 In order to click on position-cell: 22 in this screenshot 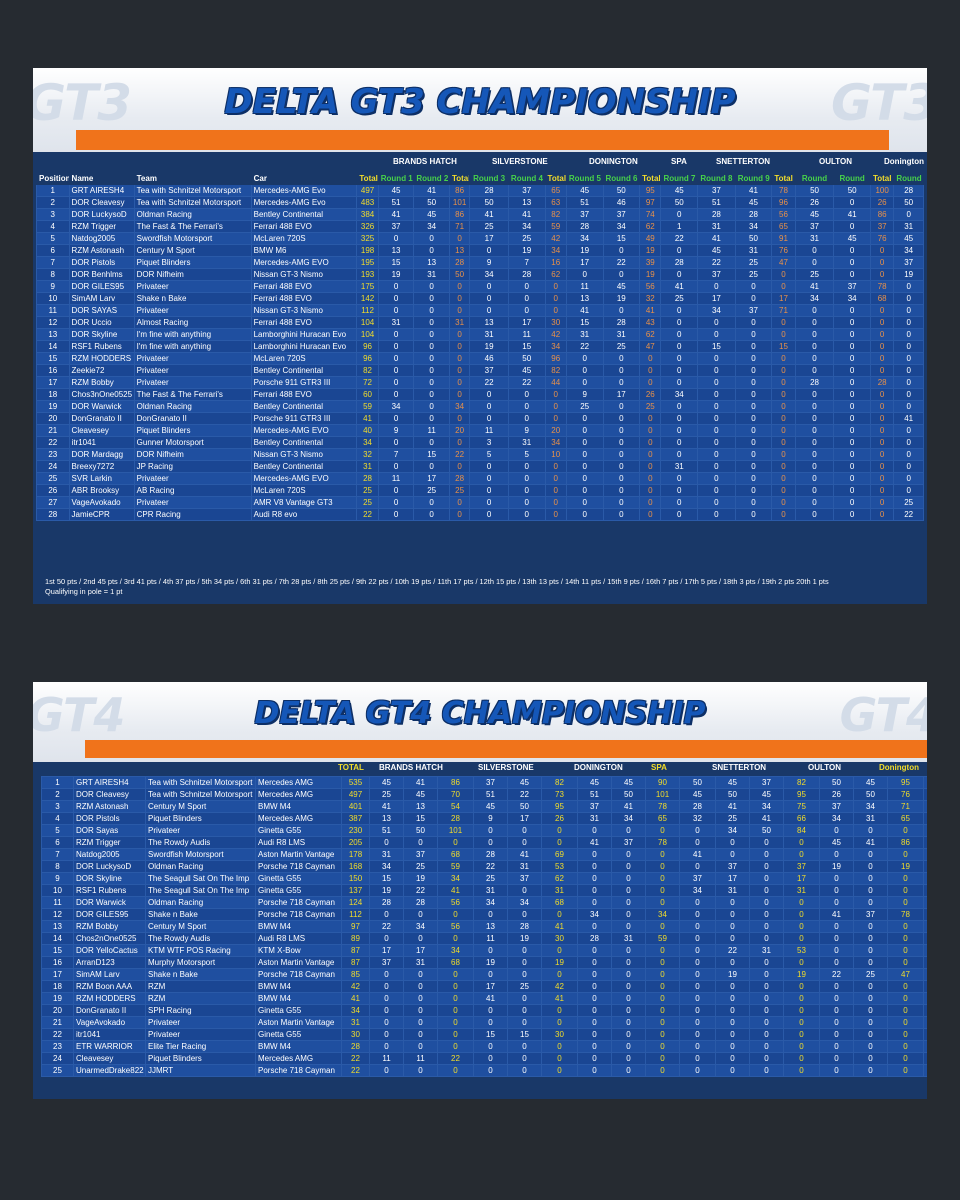, I will do `click(53, 442)`.